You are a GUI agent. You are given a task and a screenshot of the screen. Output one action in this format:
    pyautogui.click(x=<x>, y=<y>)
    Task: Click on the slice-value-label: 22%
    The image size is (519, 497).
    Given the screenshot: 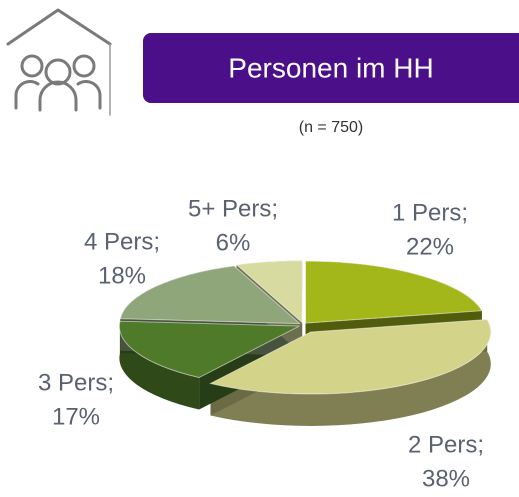 What is the action you would take?
    pyautogui.click(x=430, y=246)
    